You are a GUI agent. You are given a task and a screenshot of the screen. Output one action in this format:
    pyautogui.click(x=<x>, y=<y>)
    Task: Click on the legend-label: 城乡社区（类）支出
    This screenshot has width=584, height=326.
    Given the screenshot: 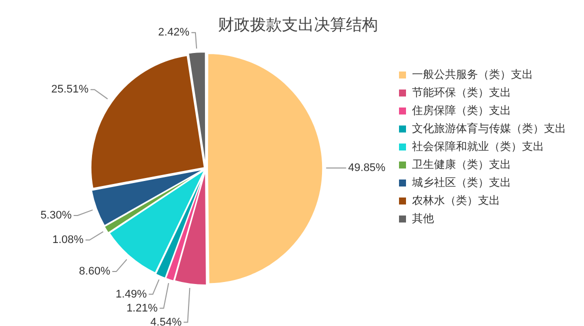 What is the action you would take?
    pyautogui.click(x=461, y=183)
    